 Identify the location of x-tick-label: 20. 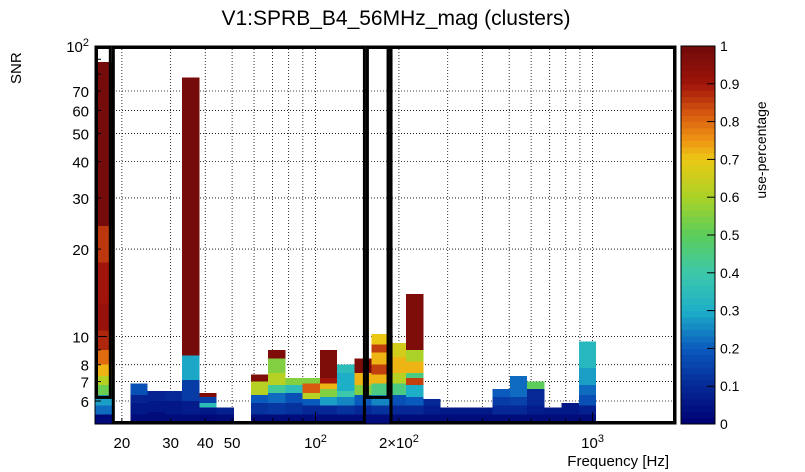
(122, 443).